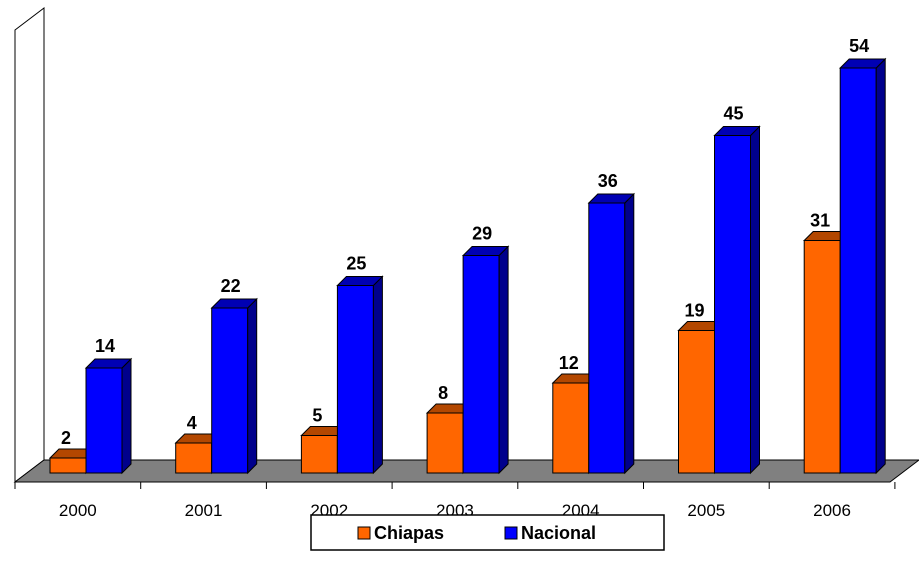  I want to click on bar-nacional-2000, so click(108, 416).